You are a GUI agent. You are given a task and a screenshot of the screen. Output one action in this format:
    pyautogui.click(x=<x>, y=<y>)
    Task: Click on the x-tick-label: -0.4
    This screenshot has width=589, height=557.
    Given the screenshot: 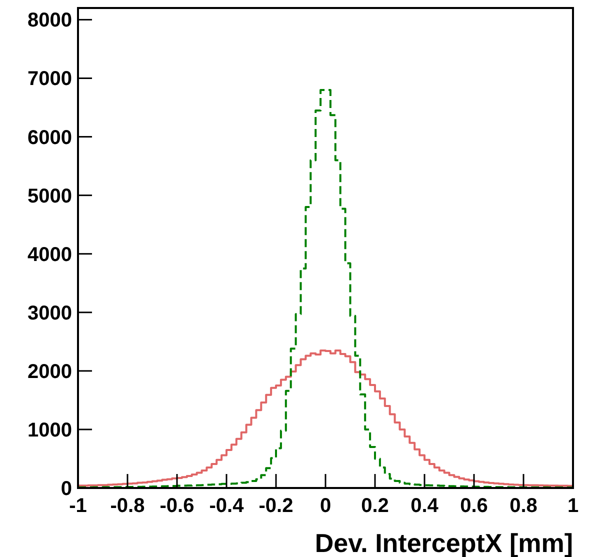 What is the action you would take?
    pyautogui.click(x=227, y=506)
    